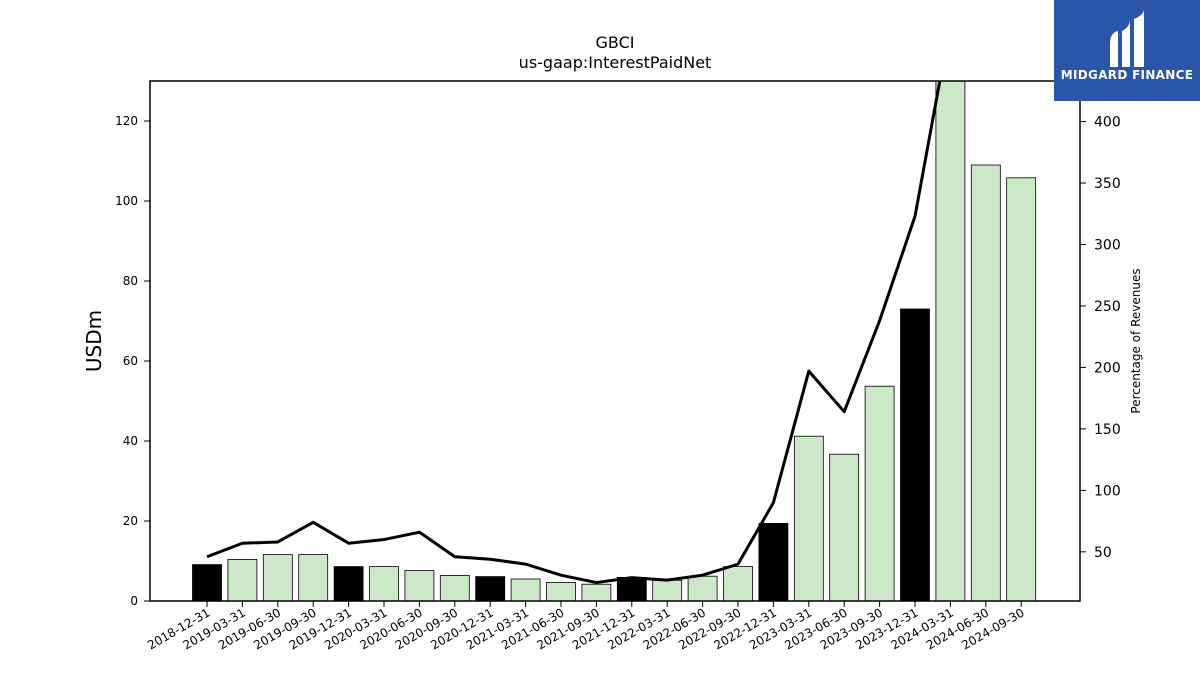 Image resolution: width=1200 pixels, height=675 pixels. What do you see at coordinates (1107, 491) in the screenshot?
I see `y2-tick-label: 100` at bounding box center [1107, 491].